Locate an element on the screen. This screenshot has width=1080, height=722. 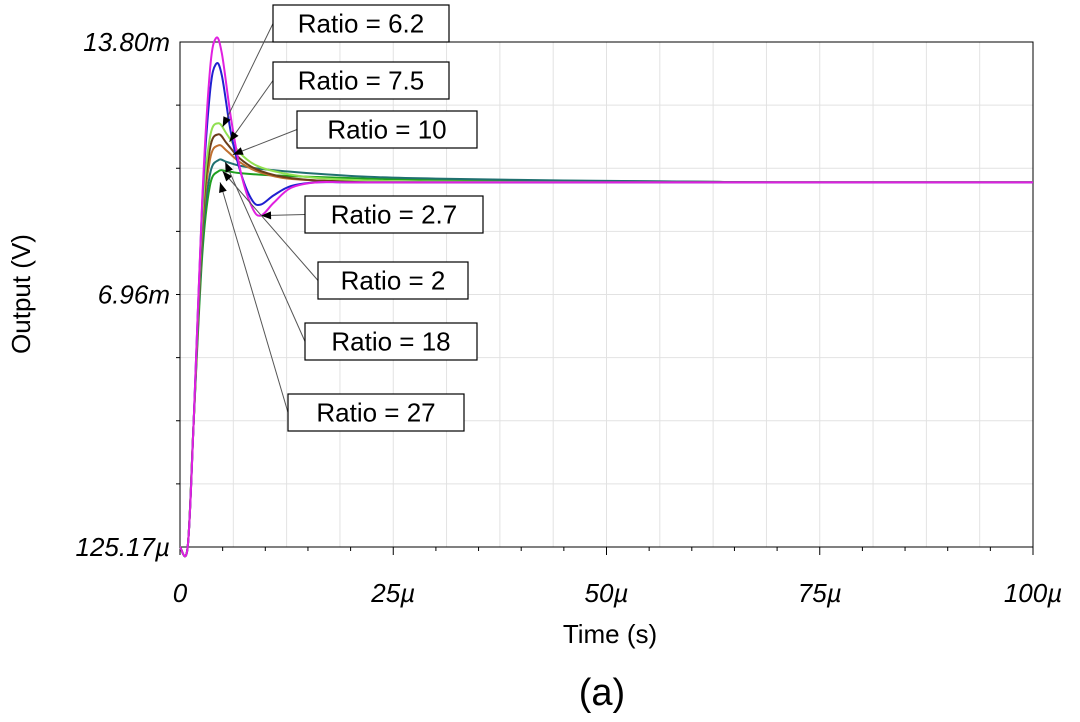
annotation-label: Ratio = 7.5 is located at coordinates (361, 81).